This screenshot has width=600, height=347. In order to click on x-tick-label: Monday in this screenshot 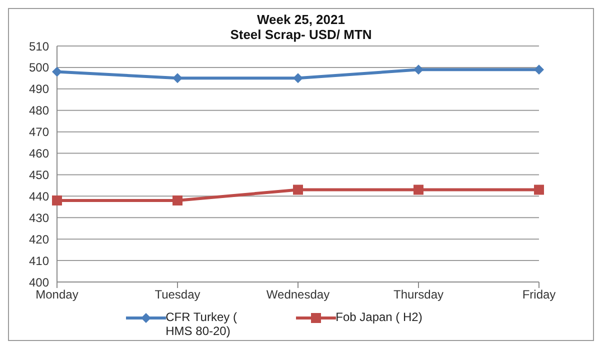, I will do `click(57, 295)`.